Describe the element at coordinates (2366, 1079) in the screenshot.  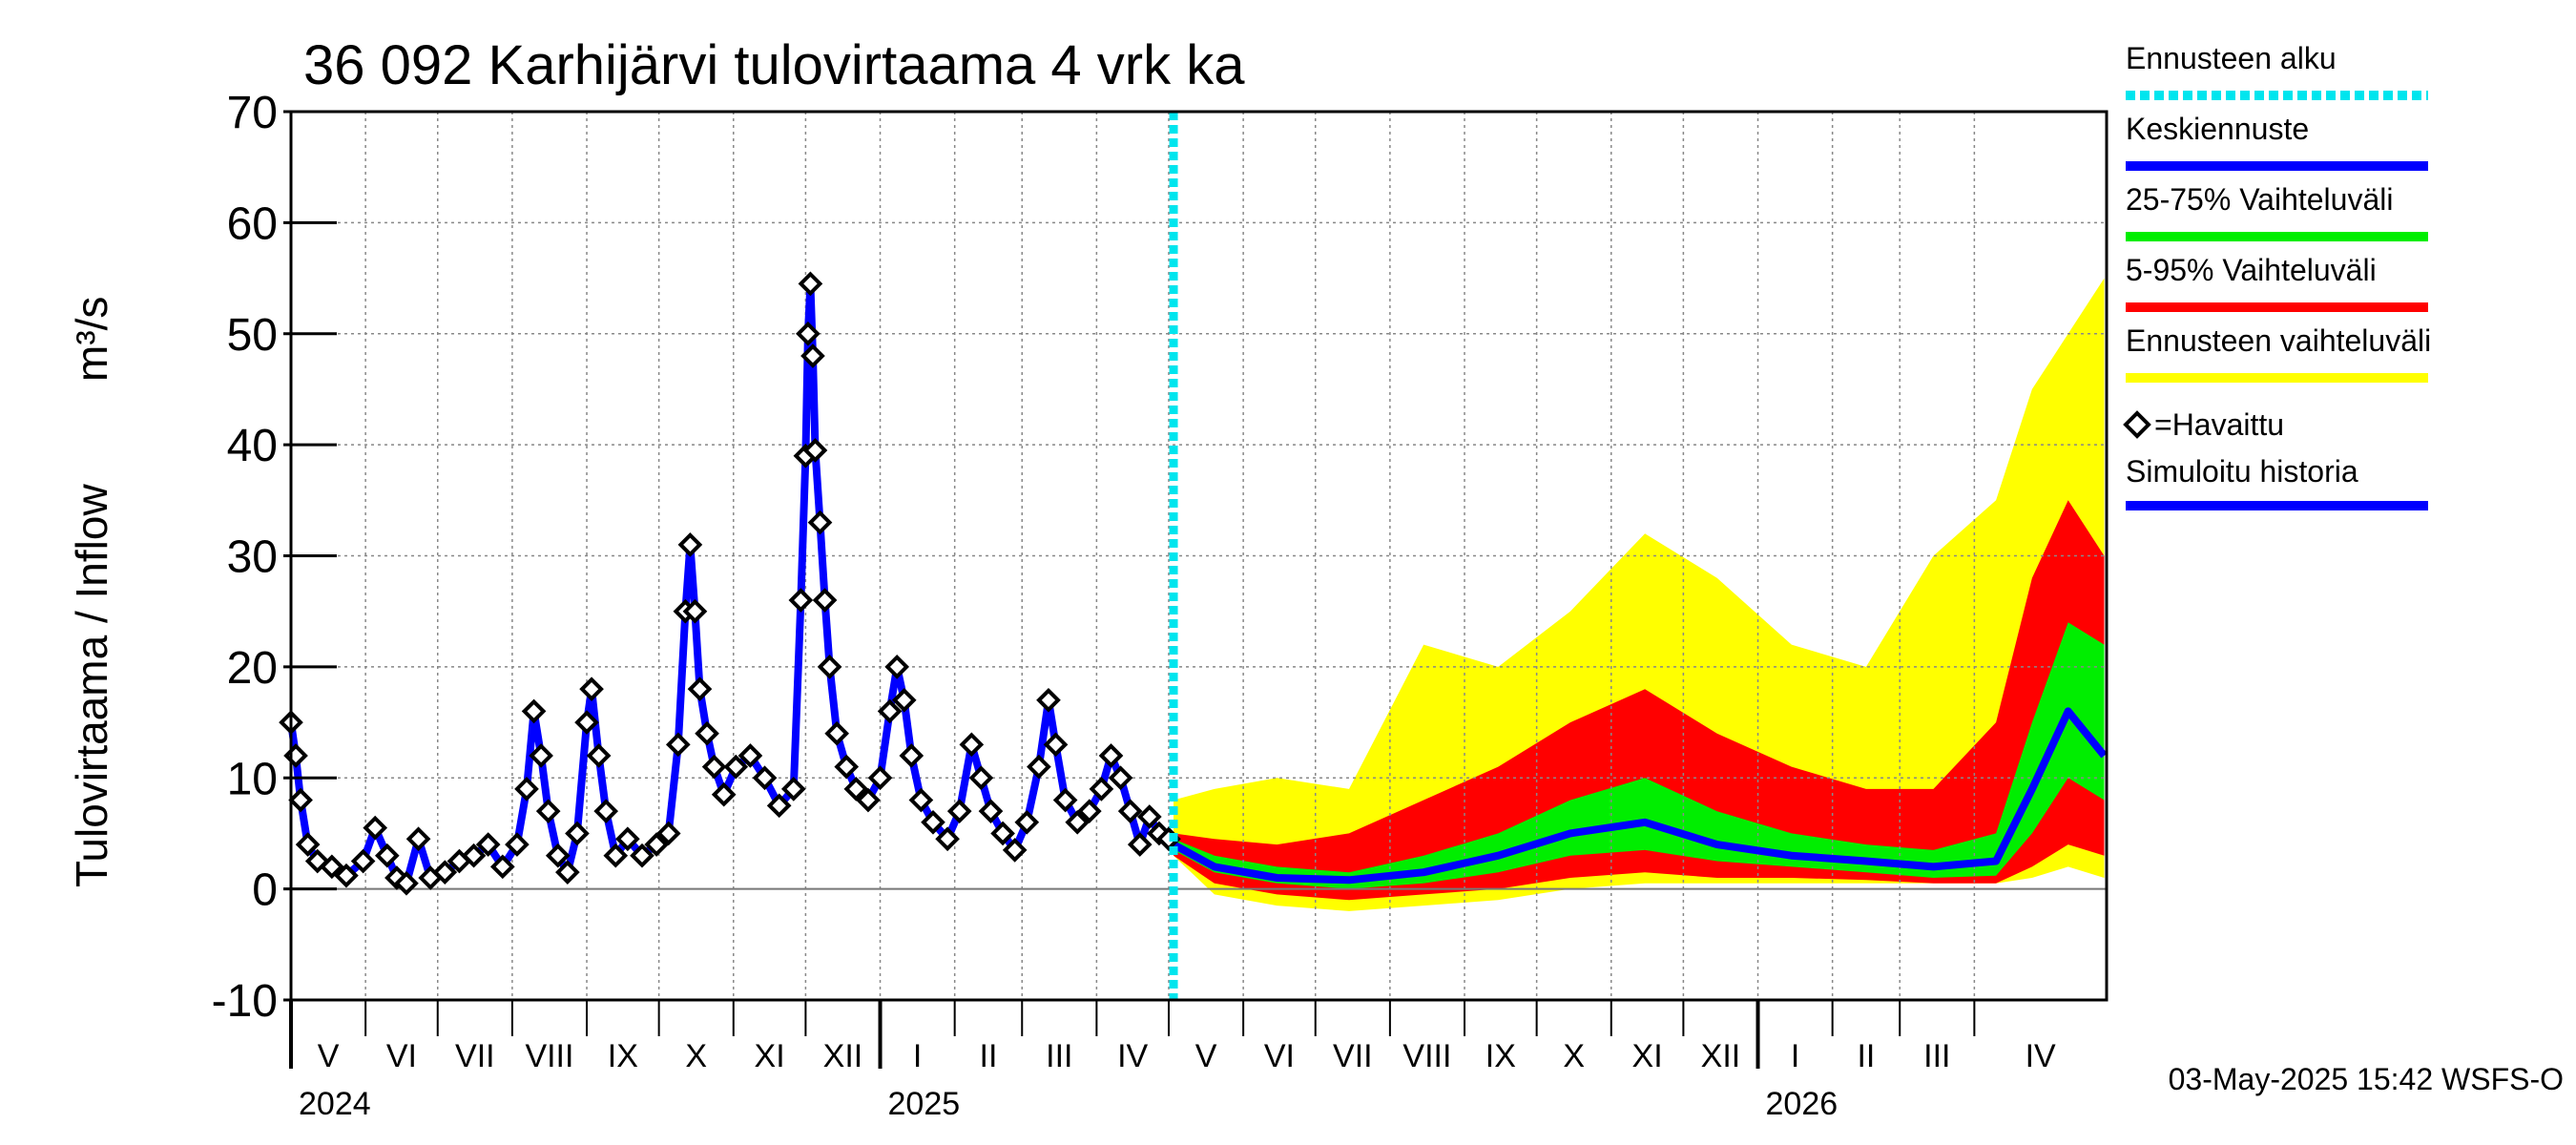
I see `footer-timestamp: 03-May-2025 15:42 WSFS-O` at that location.